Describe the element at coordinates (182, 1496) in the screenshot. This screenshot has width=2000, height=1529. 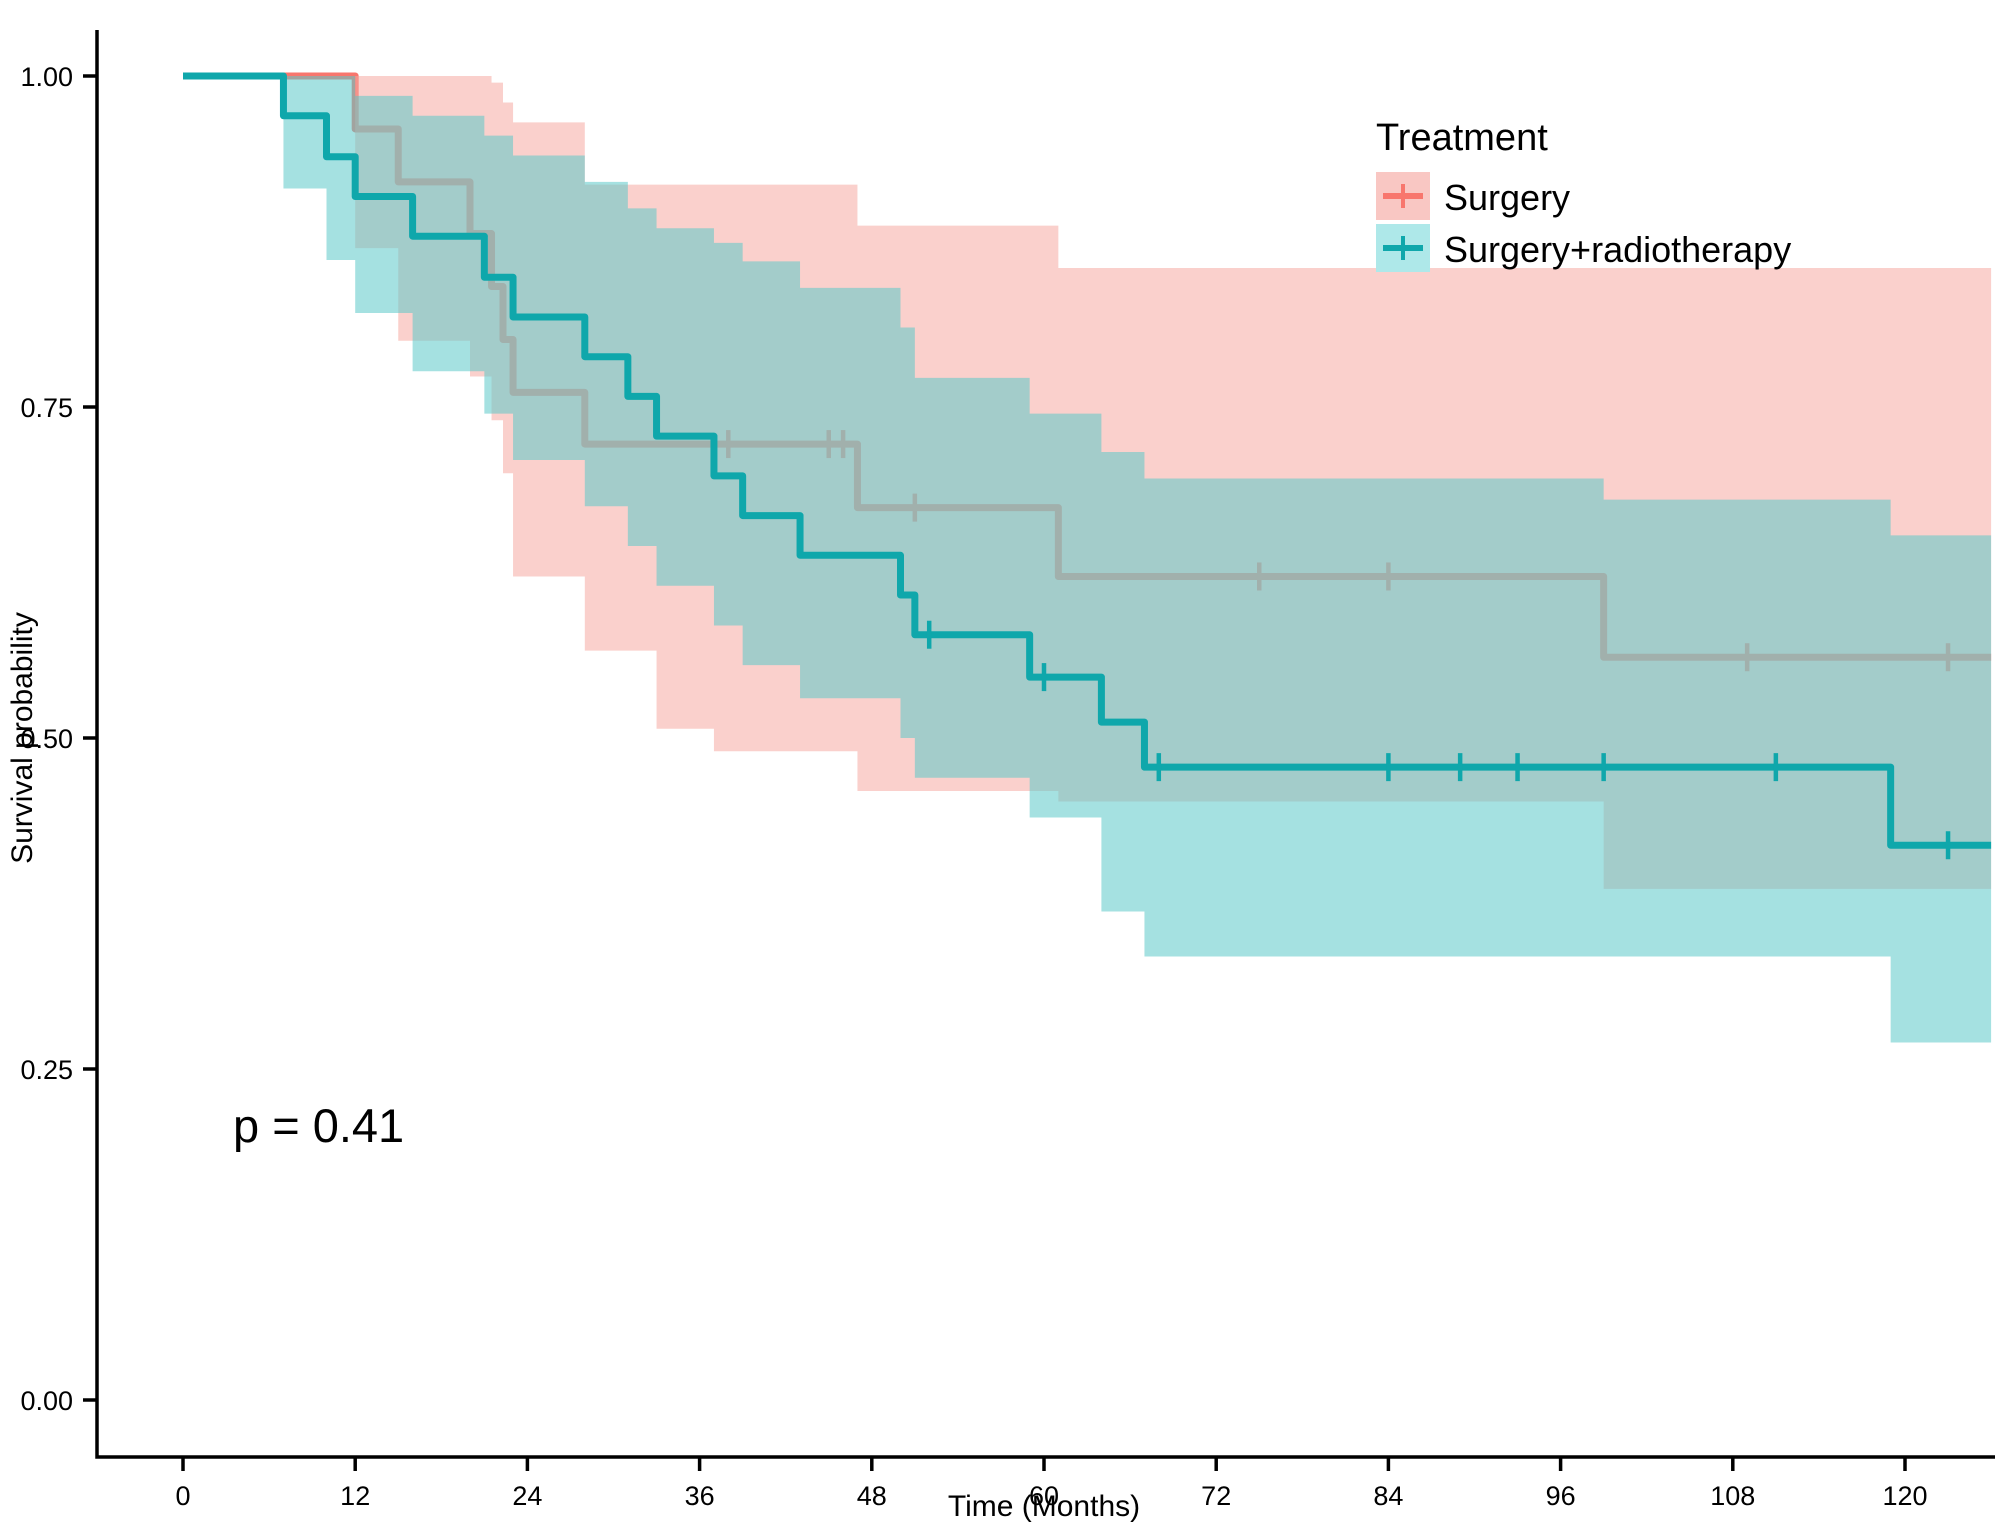
I see `x-tick-label: 0` at that location.